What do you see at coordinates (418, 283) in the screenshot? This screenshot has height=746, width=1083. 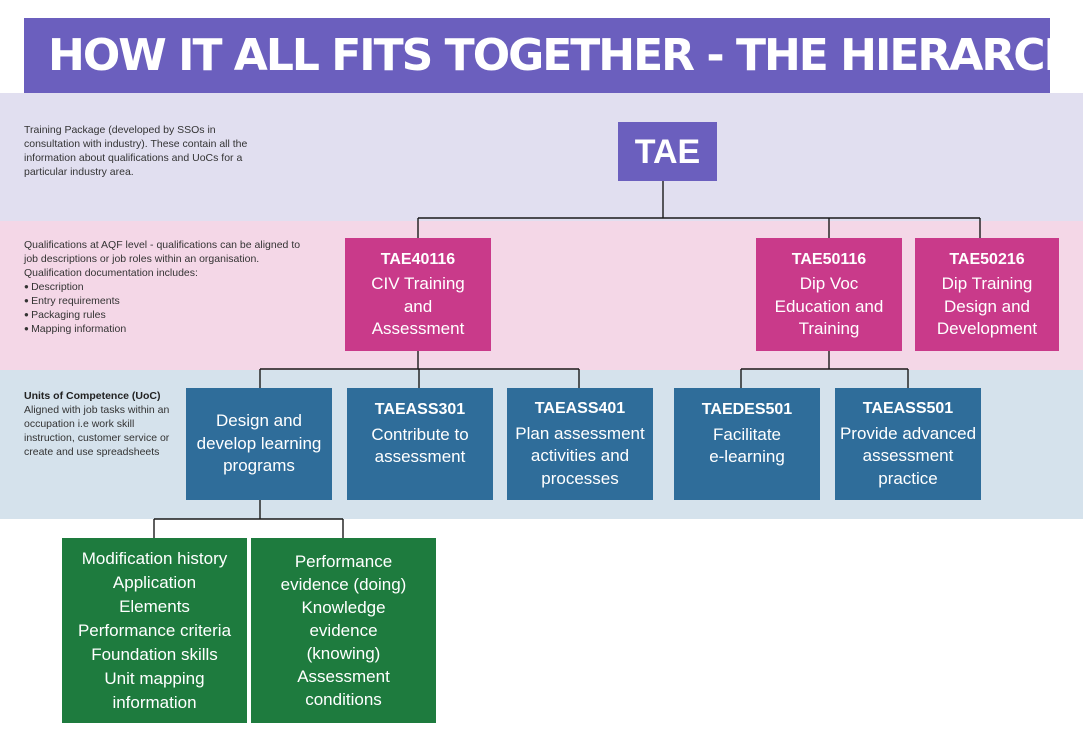 I see `node-line: CIV Training` at bounding box center [418, 283].